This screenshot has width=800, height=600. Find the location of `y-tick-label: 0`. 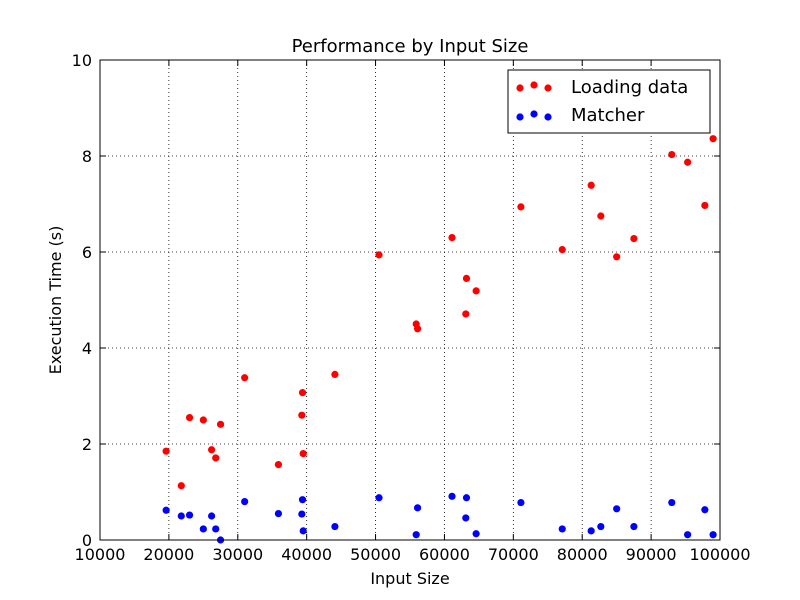

y-tick-label: 0 is located at coordinates (87, 540).